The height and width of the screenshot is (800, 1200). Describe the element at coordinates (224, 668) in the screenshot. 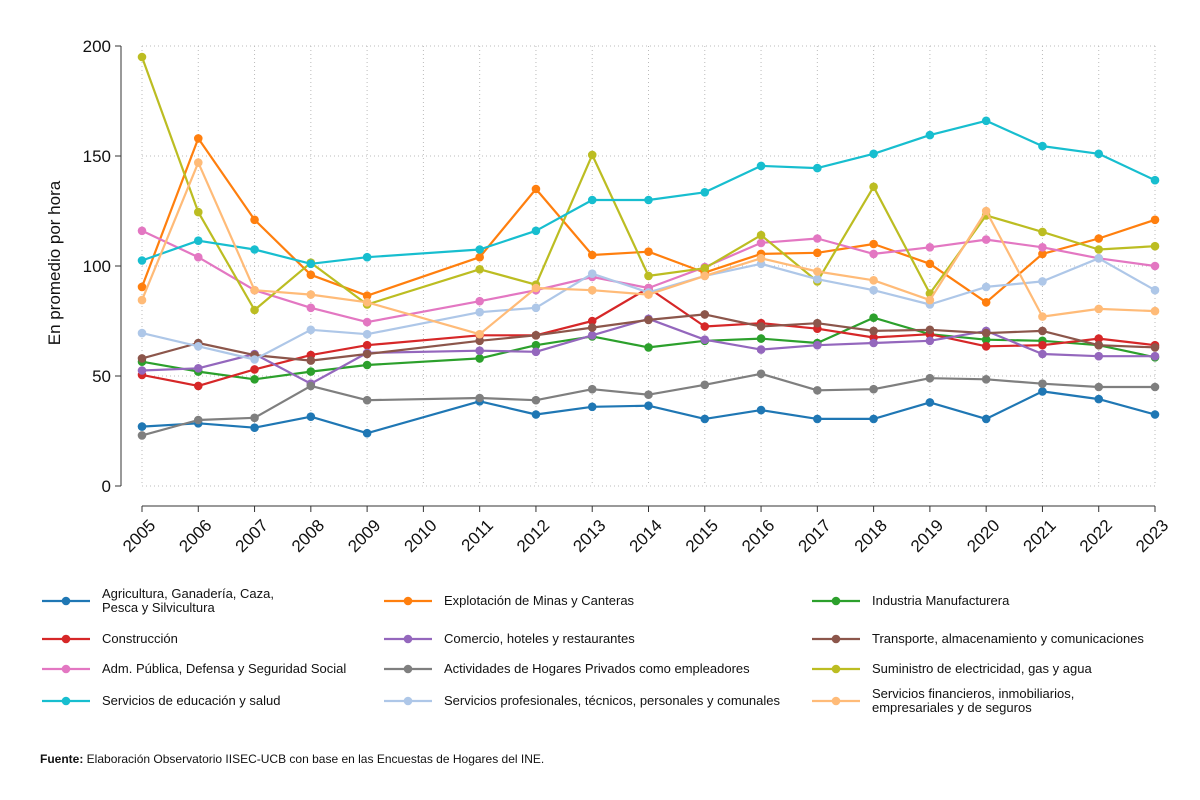

I see `legend-label: Adm. Pública, Defensa y Seguridad Social` at that location.